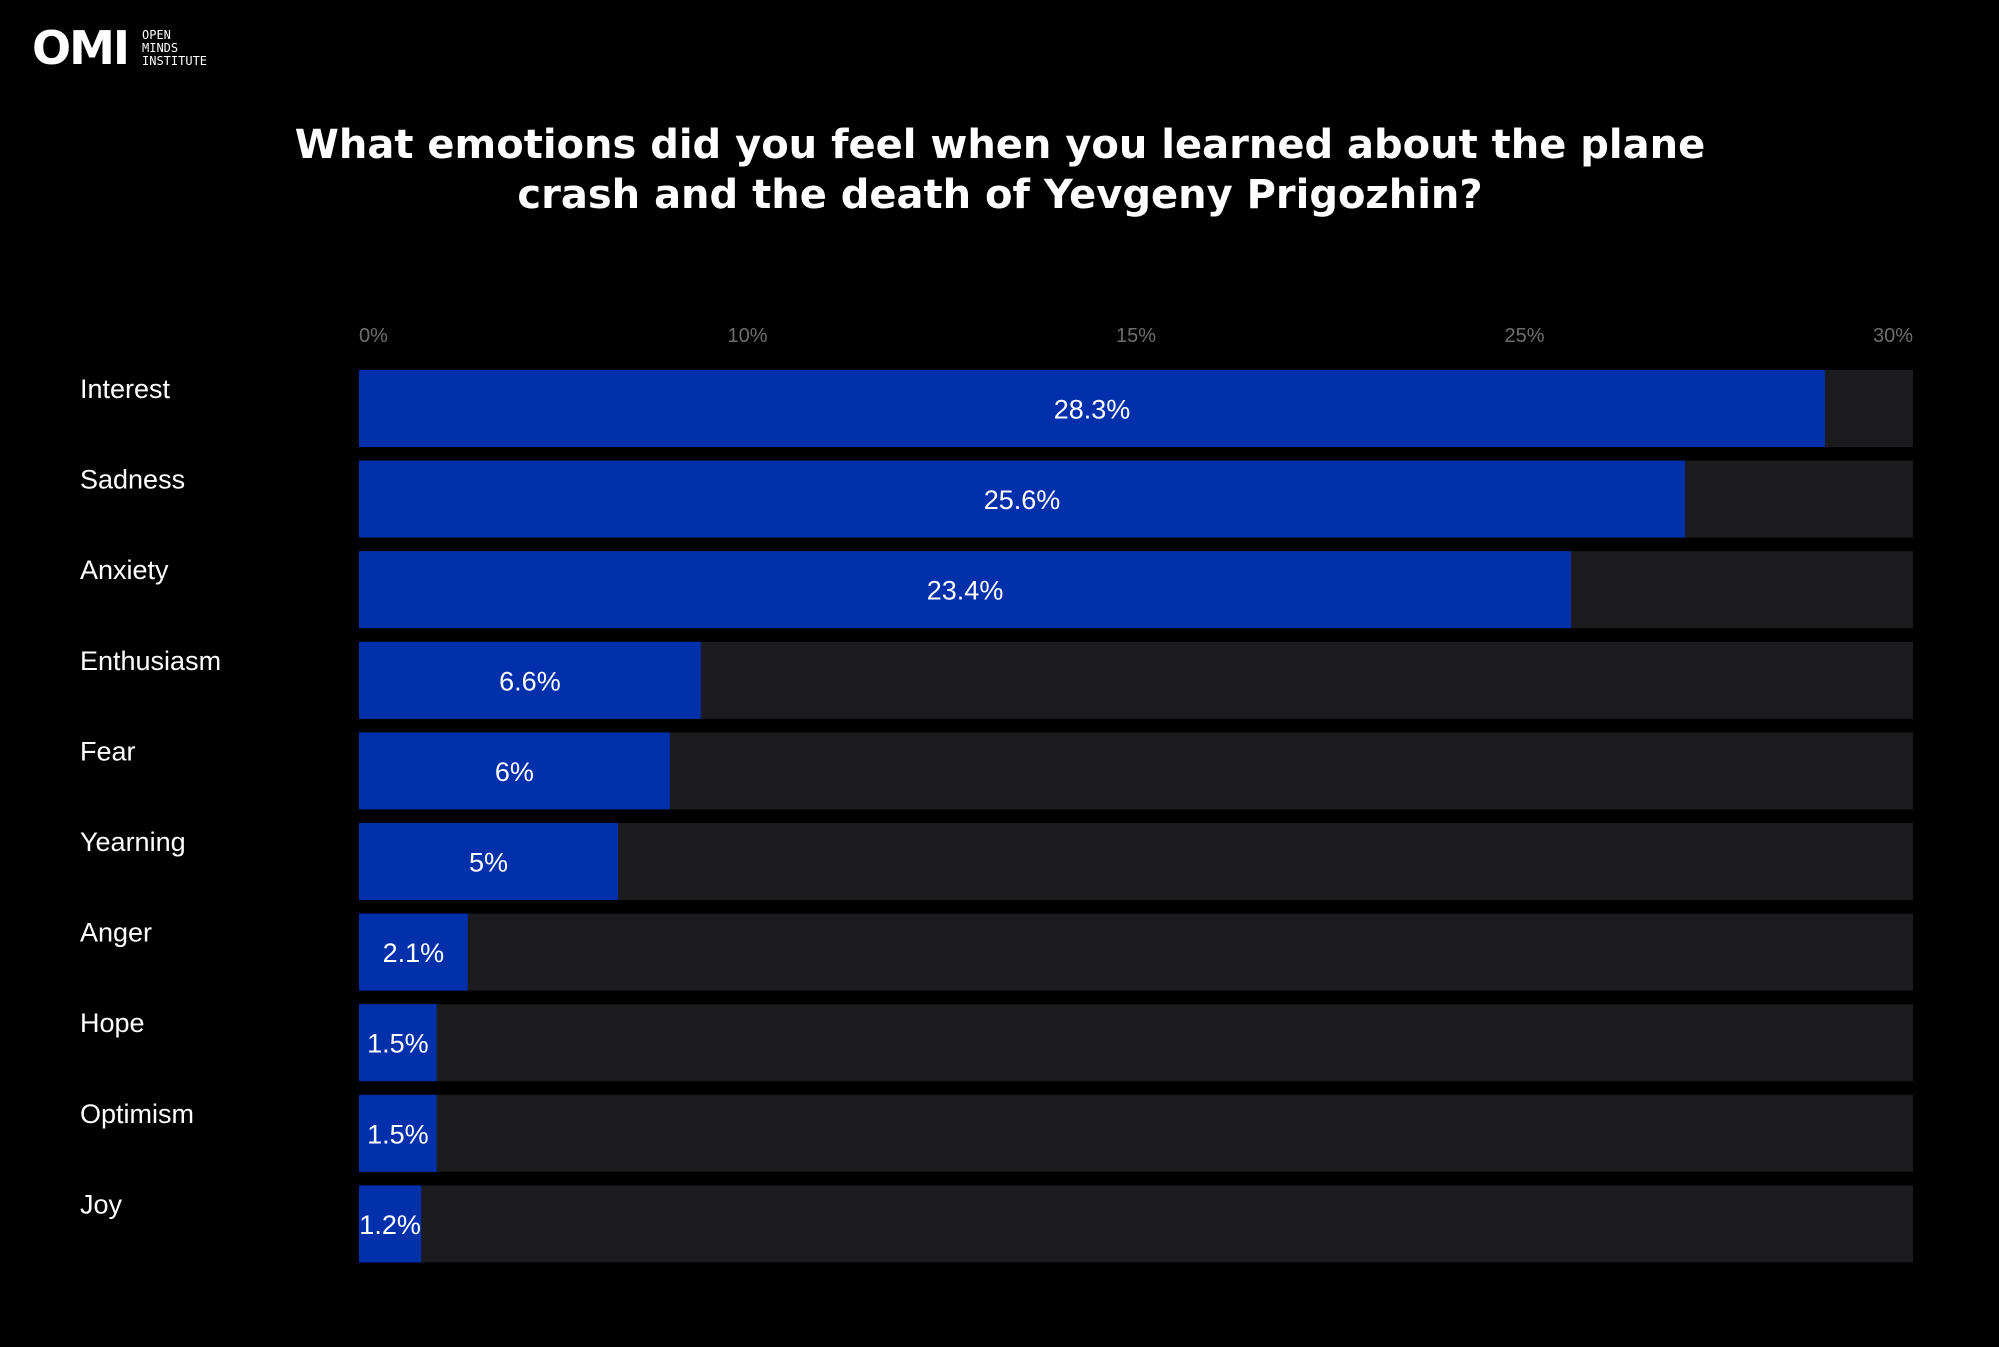 The width and height of the screenshot is (1999, 1347). I want to click on category-label: Hope, so click(112, 1023).